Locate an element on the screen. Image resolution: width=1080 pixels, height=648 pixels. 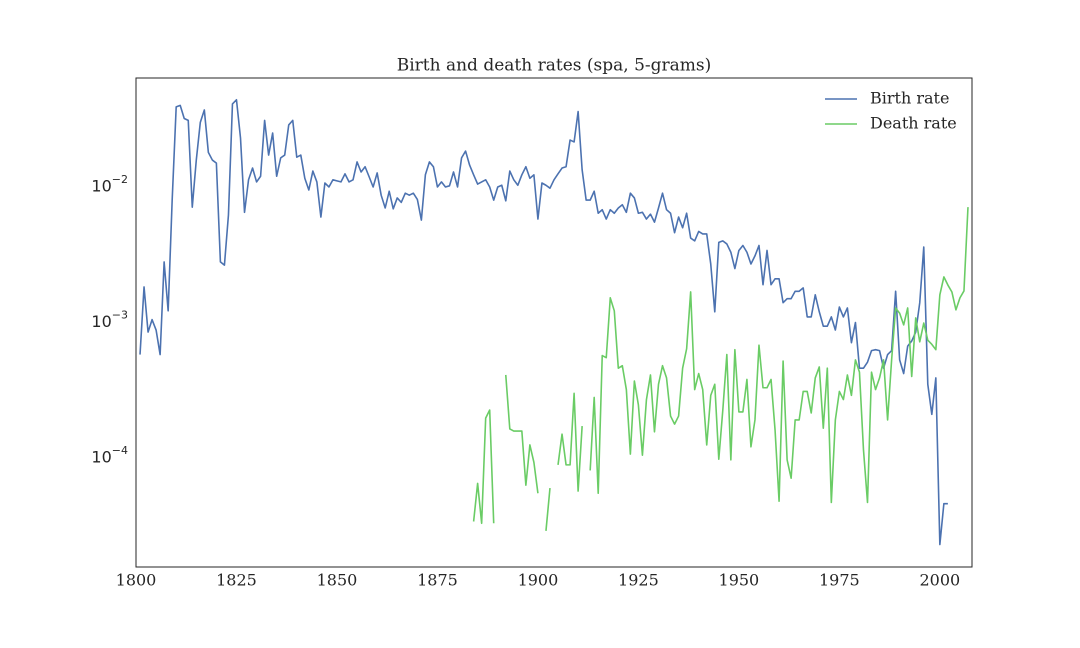
x-tick-label: 2000 is located at coordinates (939, 580).